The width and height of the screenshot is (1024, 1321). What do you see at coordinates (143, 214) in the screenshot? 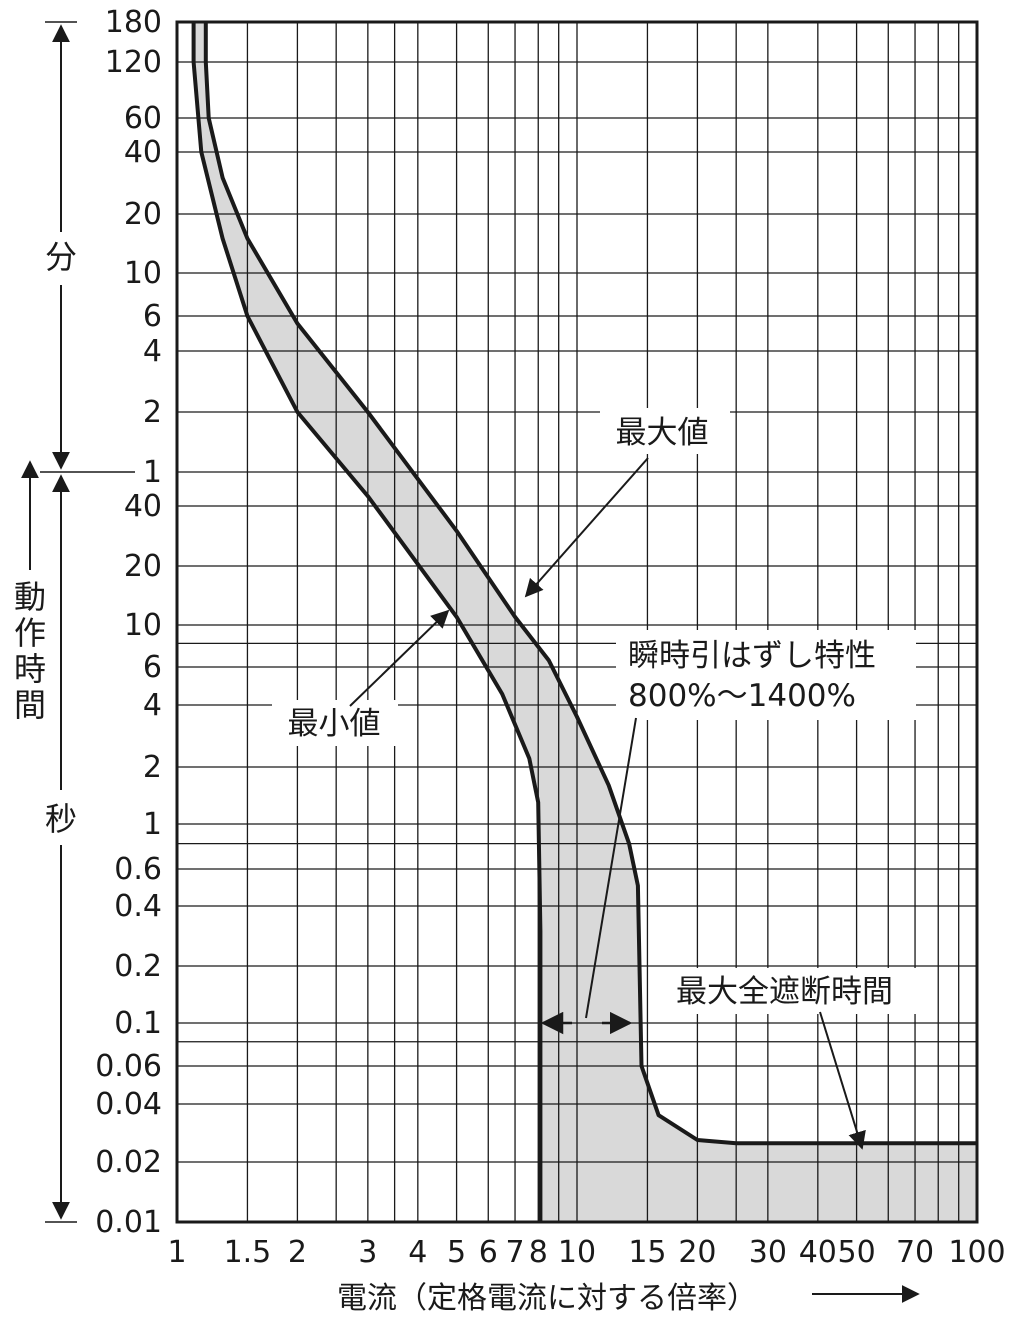
I see `y-tick-label-minutes: 20` at bounding box center [143, 214].